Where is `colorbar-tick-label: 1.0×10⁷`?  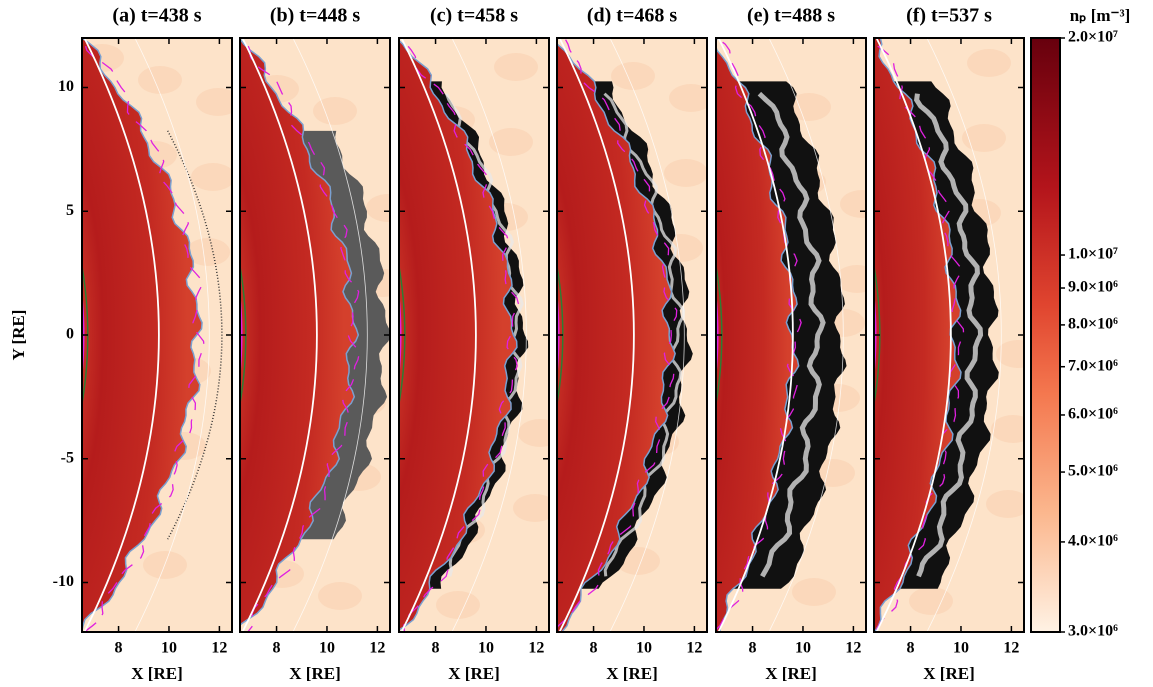 colorbar-tick-label: 1.0×10⁷ is located at coordinates (1093, 254).